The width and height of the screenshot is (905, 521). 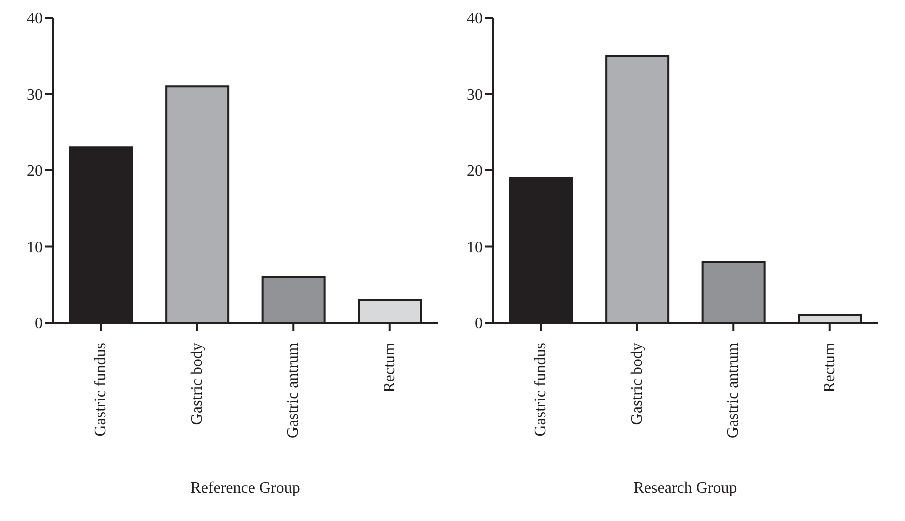 What do you see at coordinates (686, 488) in the screenshot?
I see `x-axis-title: Research Group` at bounding box center [686, 488].